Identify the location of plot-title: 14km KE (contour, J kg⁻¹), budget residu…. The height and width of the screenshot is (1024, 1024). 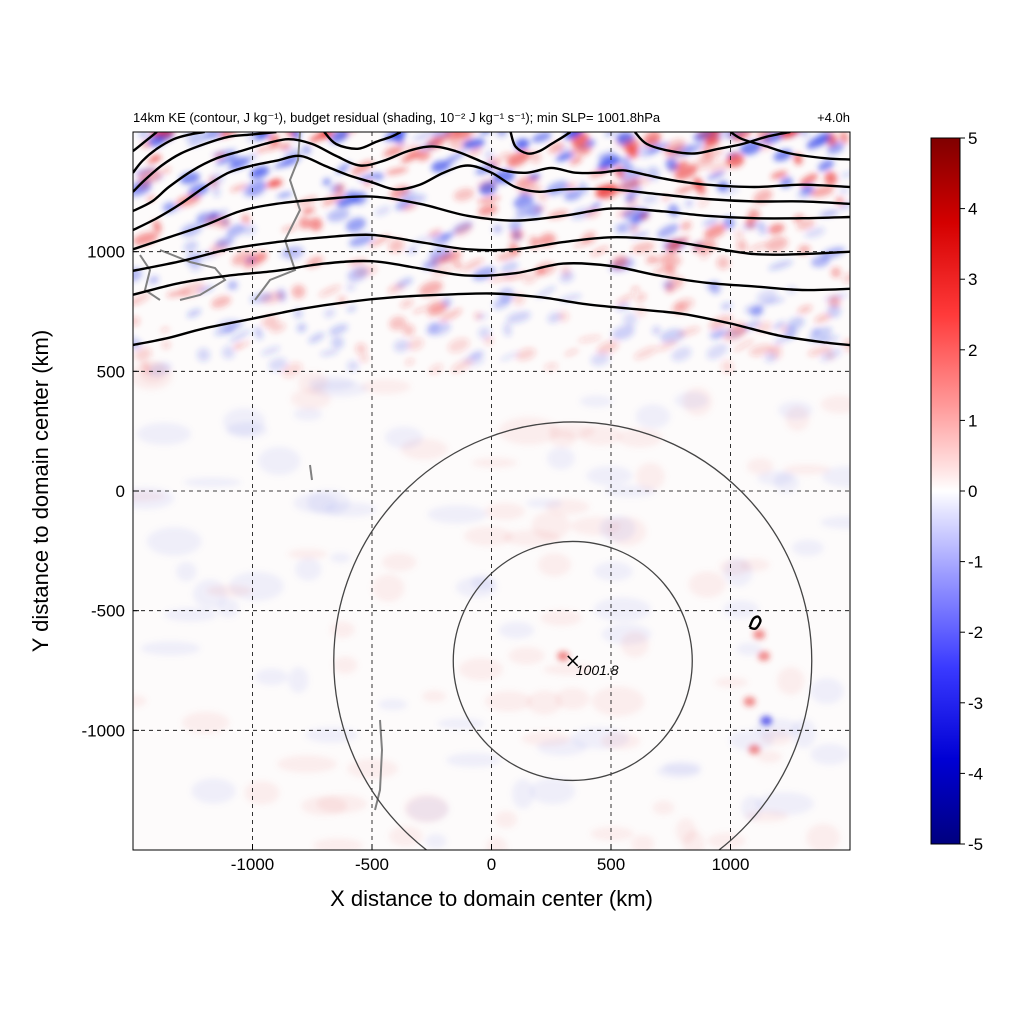
(397, 117).